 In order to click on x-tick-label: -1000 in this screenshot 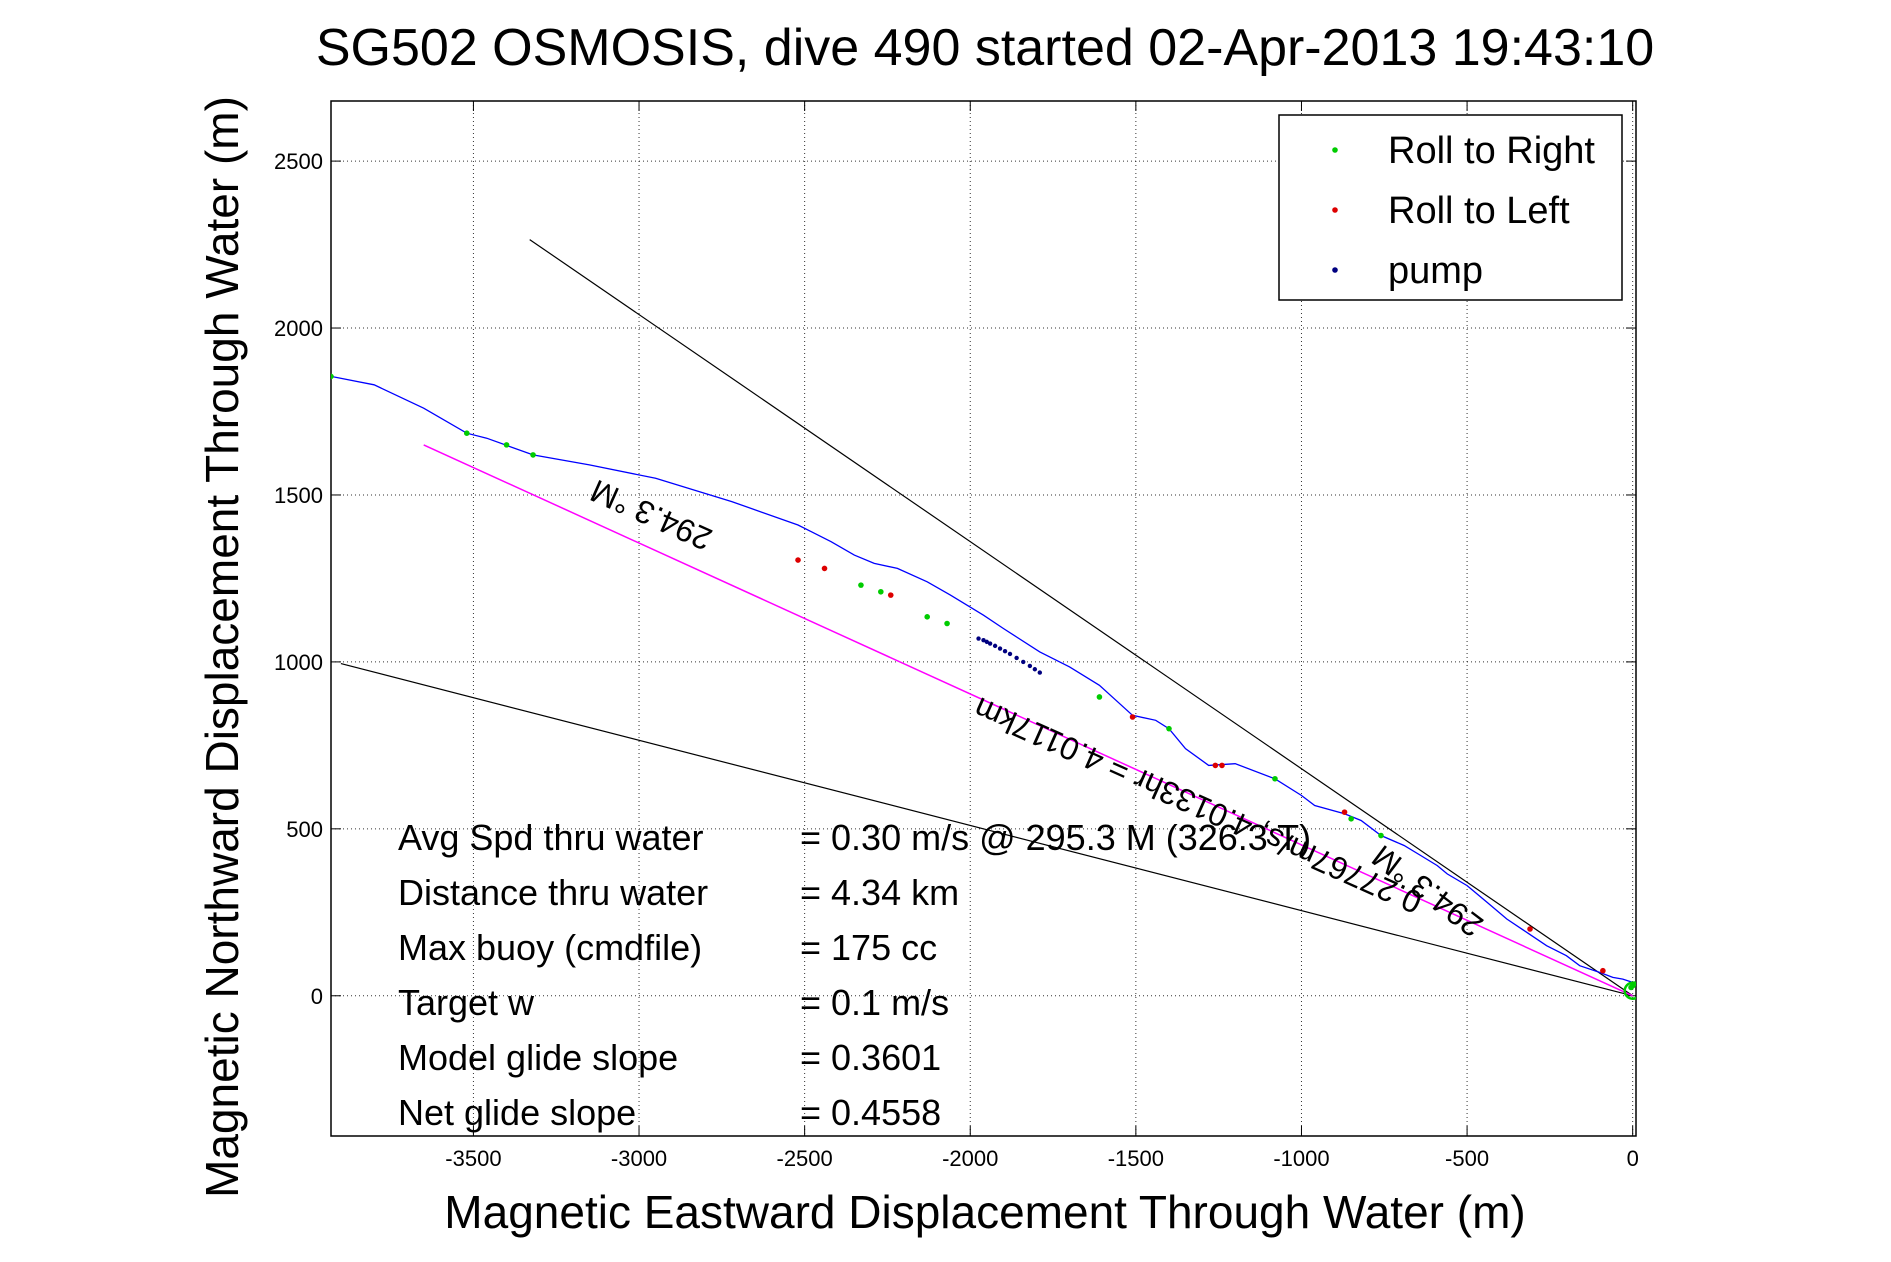, I will do `click(1301, 1158)`.